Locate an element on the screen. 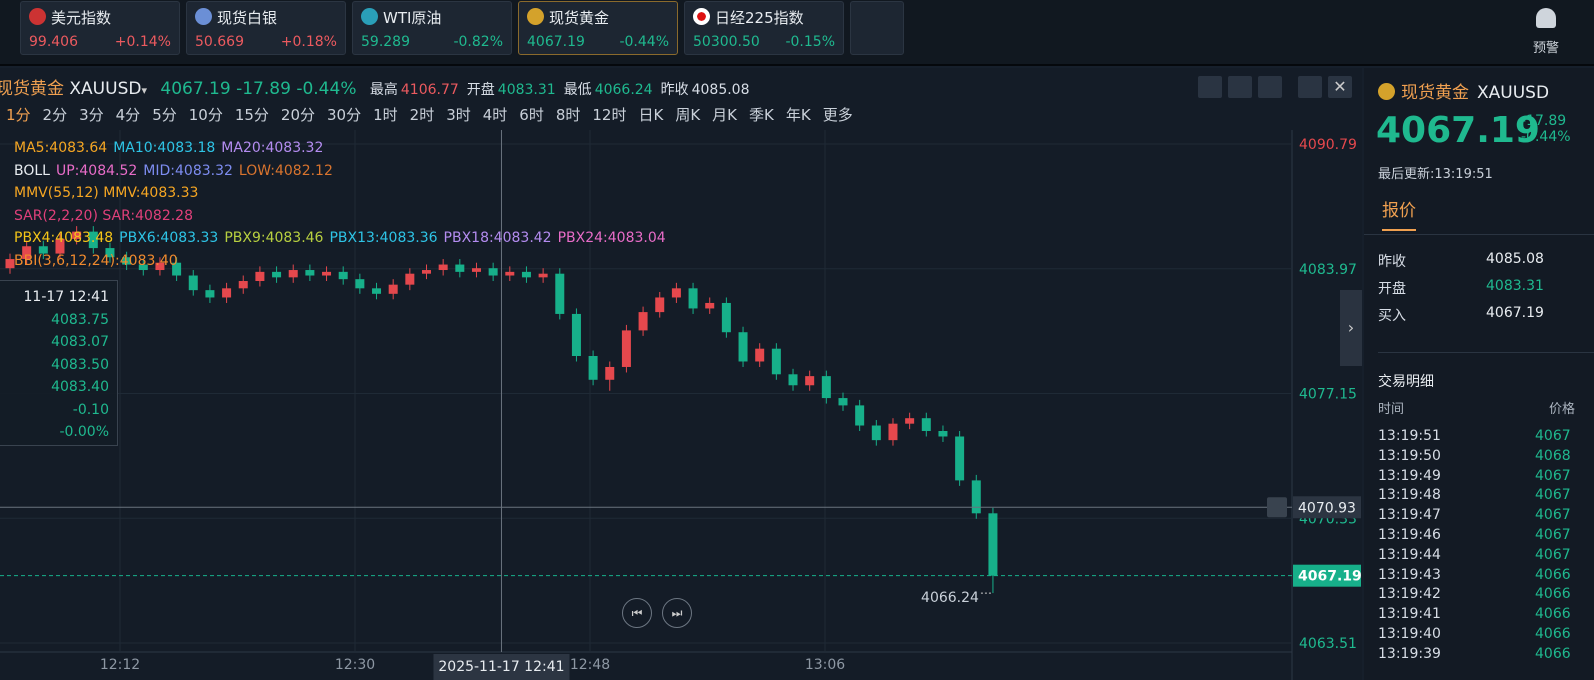 The width and height of the screenshot is (1594, 680). ticker-price: 50300.50 is located at coordinates (726, 42).